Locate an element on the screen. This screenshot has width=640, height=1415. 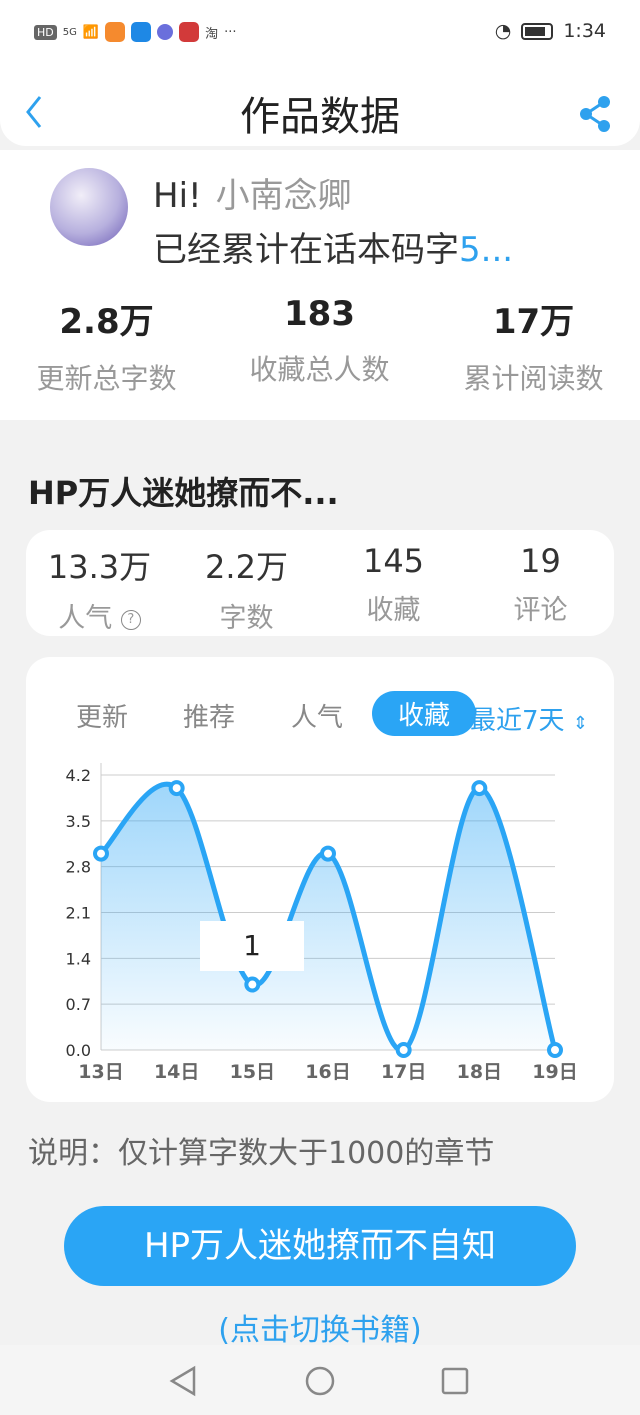
header is located at coordinates (320, 106).